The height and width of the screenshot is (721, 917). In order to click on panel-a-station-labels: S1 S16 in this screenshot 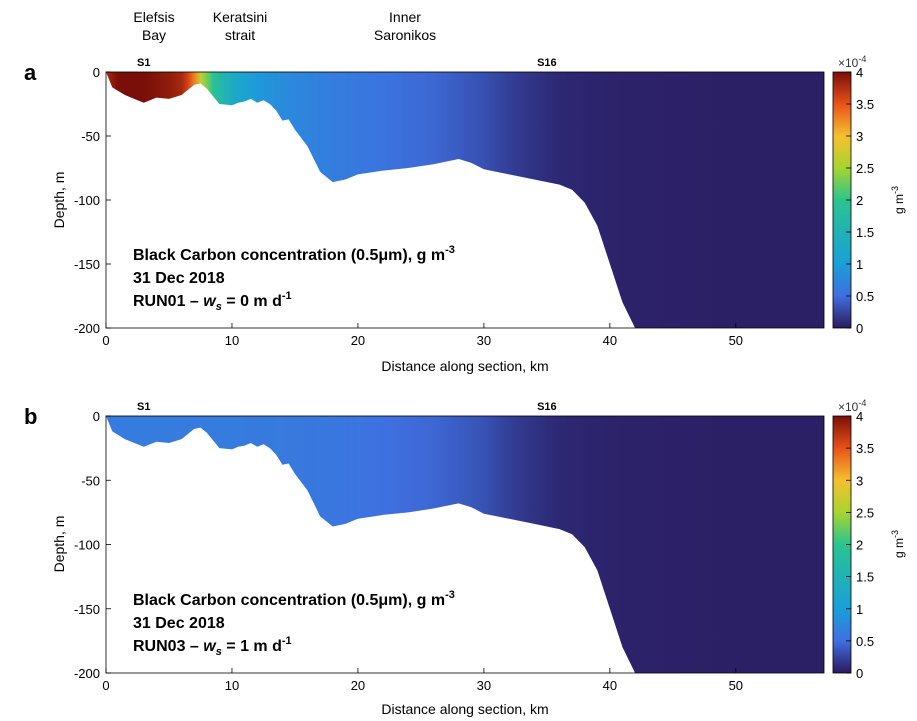, I will do `click(347, 63)`.